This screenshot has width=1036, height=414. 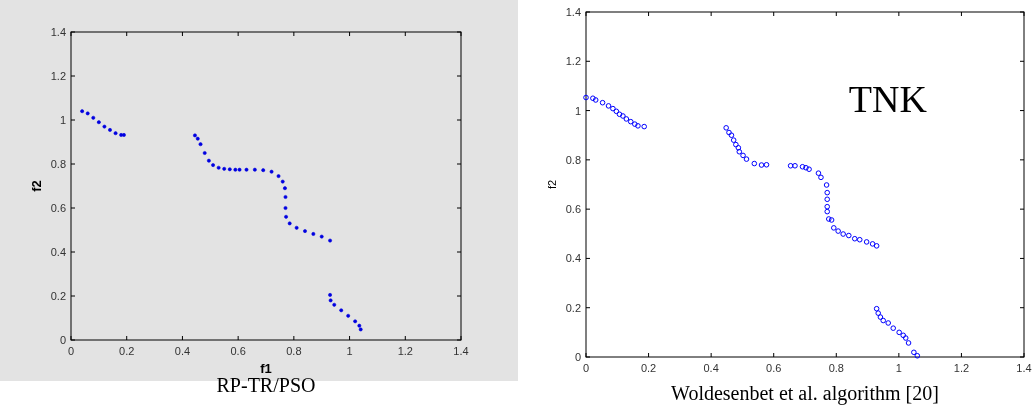 I want to click on text: Woldesenbet et al. algorithm [20], so click(x=805, y=393).